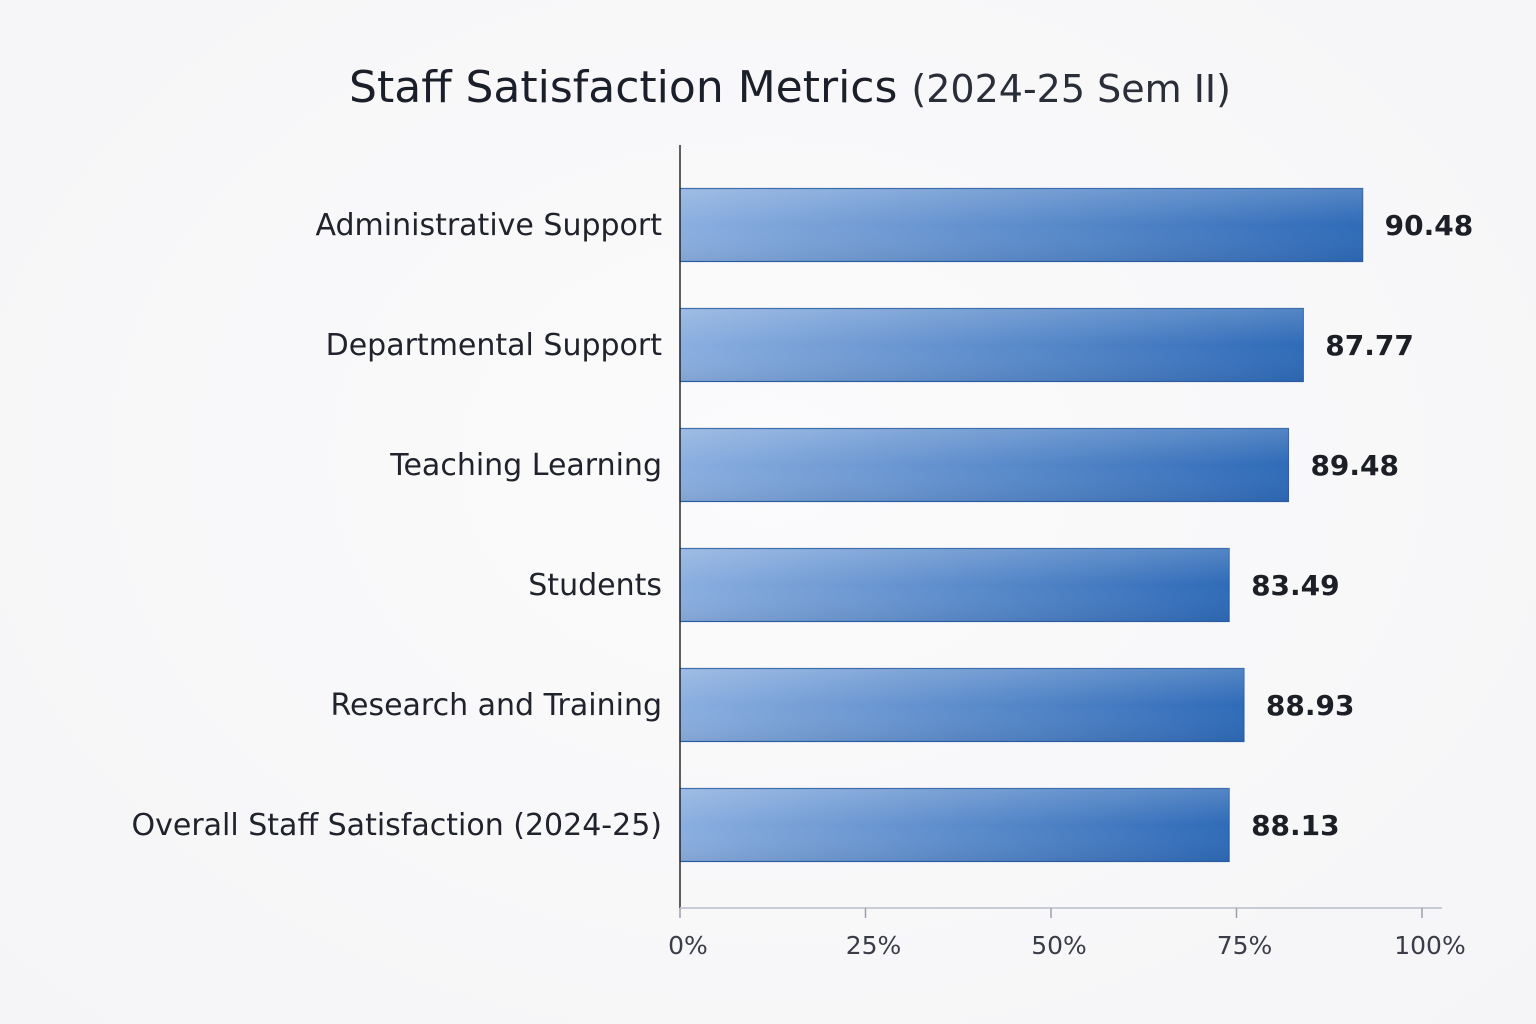 Image resolution: width=1536 pixels, height=1024 pixels. Describe the element at coordinates (688, 945) in the screenshot. I see `x-tick-label: 0%` at that location.